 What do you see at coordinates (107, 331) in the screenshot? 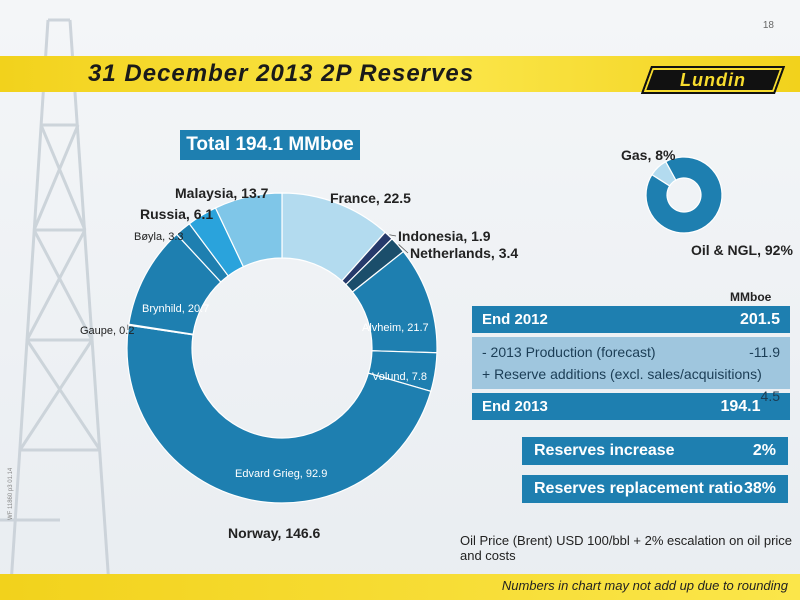
I see `label-gaupe-0-2: Gaupe, 0.2` at bounding box center [107, 331].